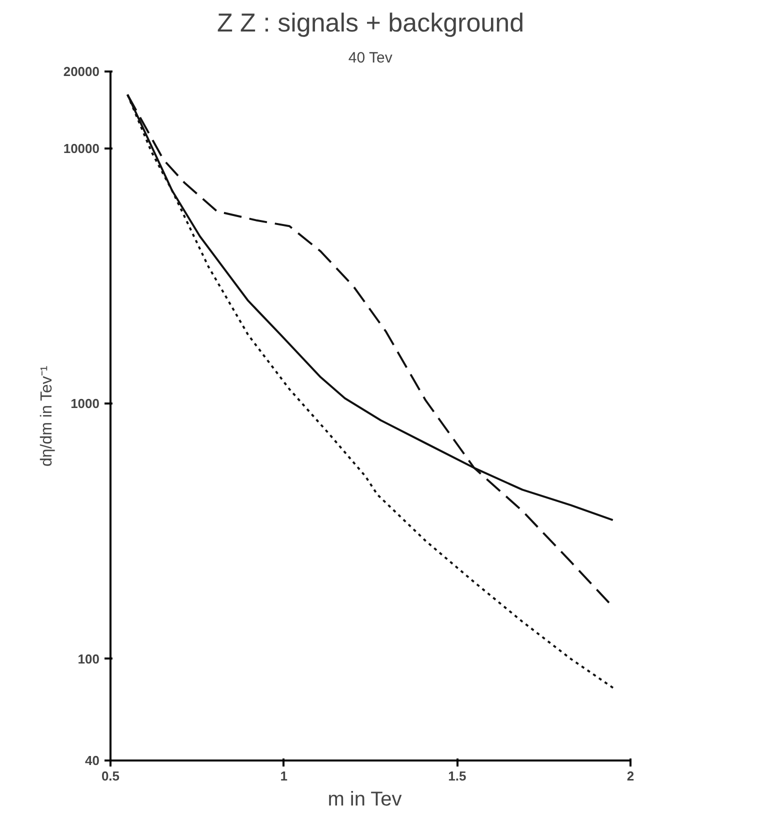 This screenshot has height=835, width=763. I want to click on y-tick-label: 20000, so click(81, 71).